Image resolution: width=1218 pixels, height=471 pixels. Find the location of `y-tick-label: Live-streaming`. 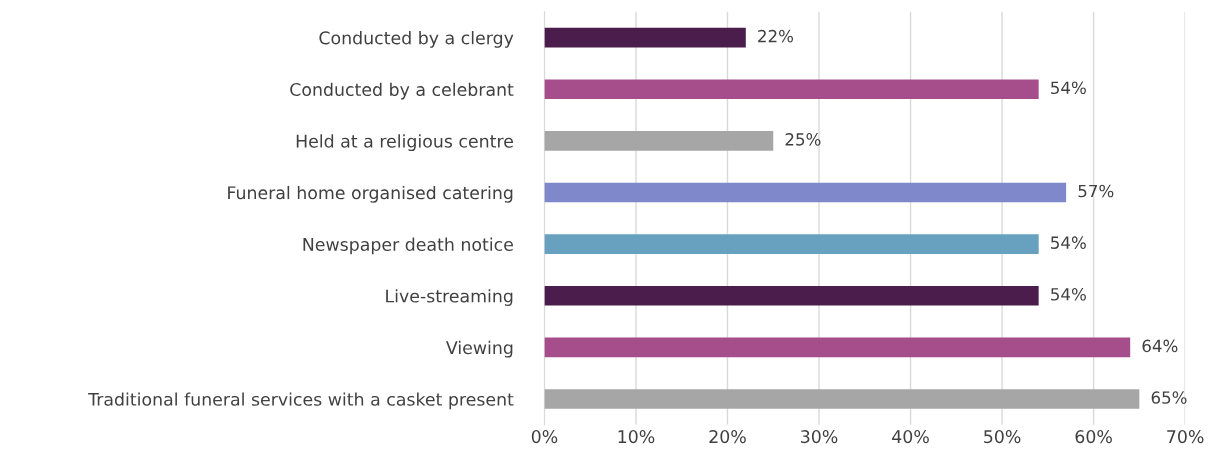

y-tick-label: Live-streaming is located at coordinates (449, 297).